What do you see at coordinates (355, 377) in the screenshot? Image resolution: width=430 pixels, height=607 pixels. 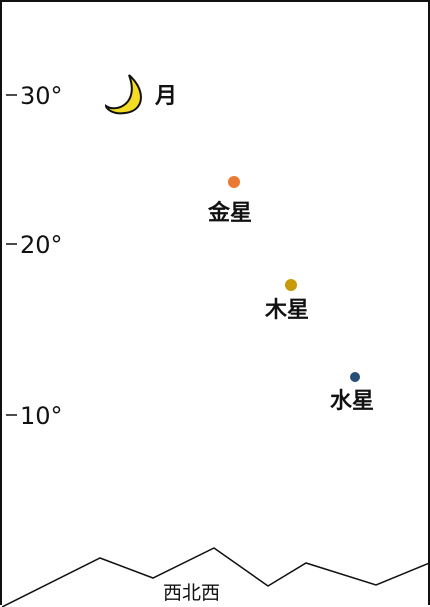 I see `mercury-marker` at bounding box center [355, 377].